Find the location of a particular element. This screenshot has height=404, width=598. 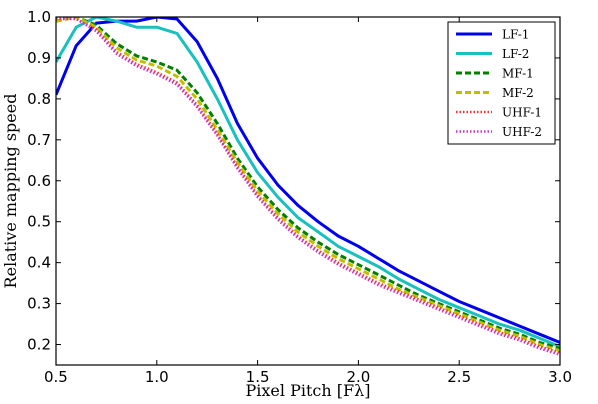

legend-label-lf-1: LF-1 is located at coordinates (515, 35).